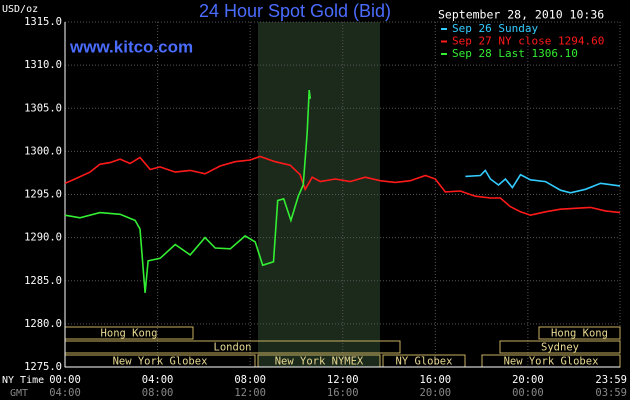 This screenshot has height=400, width=630. Describe the element at coordinates (131, 46) in the screenshot. I see `source-url: www.kitco.com` at that location.